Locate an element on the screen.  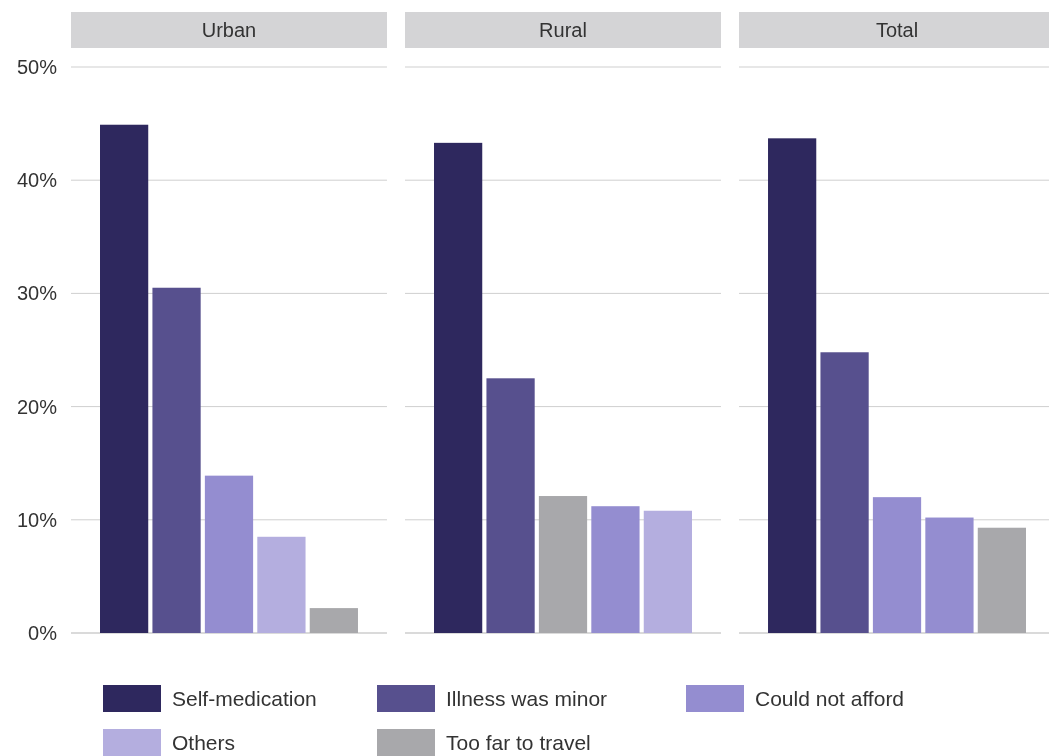
legend-label: Self-medication is located at coordinates (244, 698).